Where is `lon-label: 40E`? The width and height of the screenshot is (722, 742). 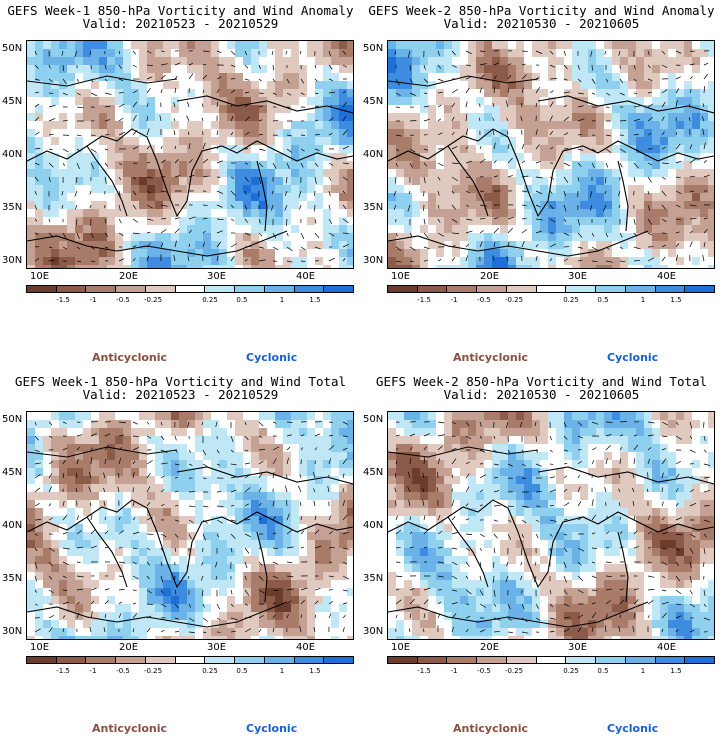
lon-label: 40E is located at coordinates (667, 647).